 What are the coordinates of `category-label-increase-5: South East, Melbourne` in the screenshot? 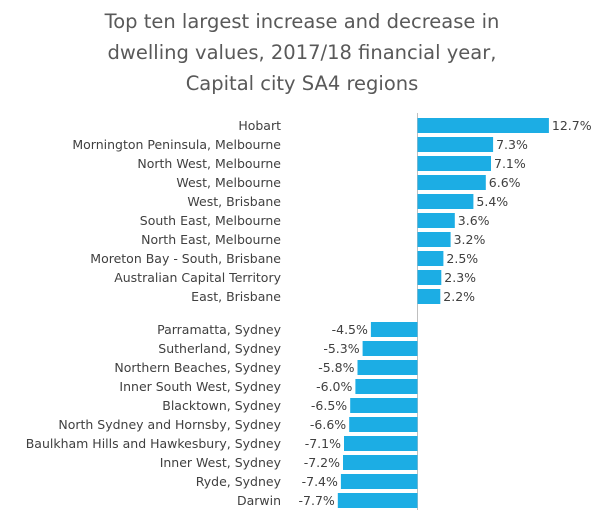 It's located at (211, 220).